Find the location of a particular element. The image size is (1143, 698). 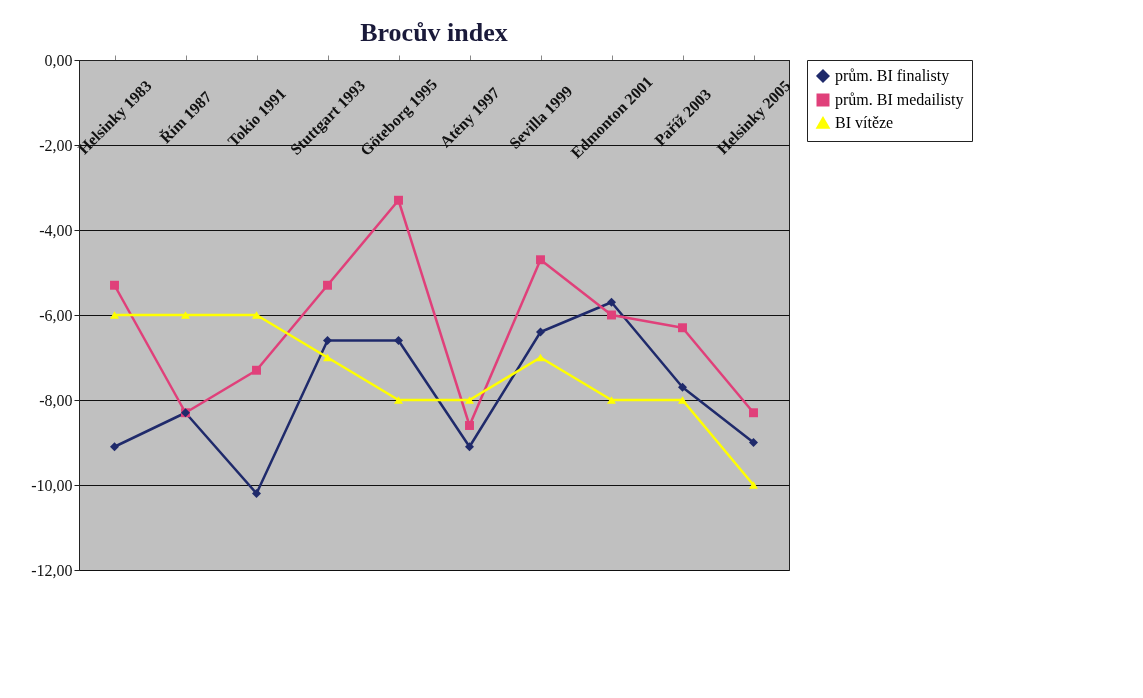

chart-title: Brocův index is located at coordinates (434, 32).